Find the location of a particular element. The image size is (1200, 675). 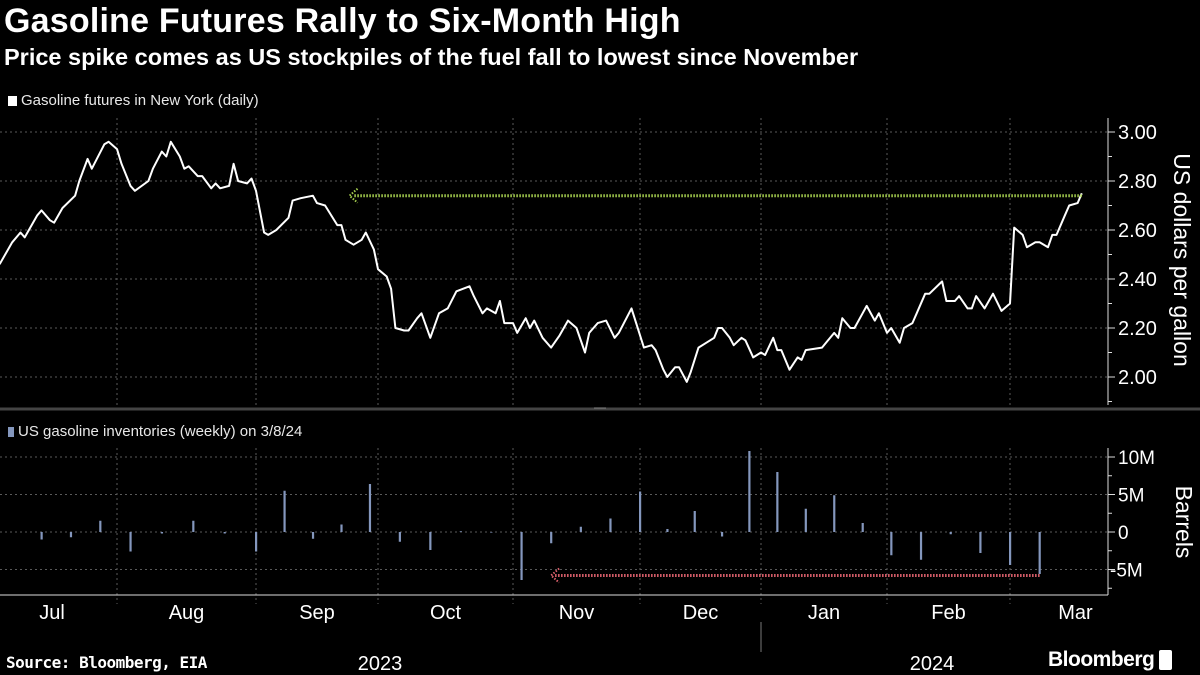

inventory-y-tick-label: 10M is located at coordinates (1136, 458).